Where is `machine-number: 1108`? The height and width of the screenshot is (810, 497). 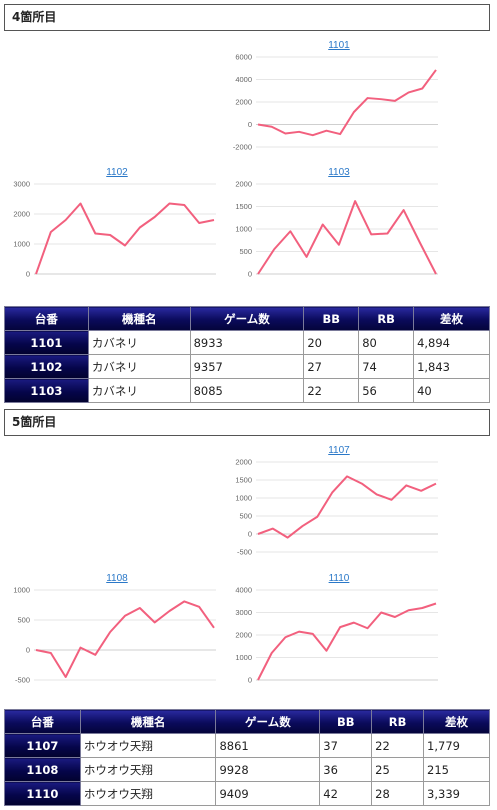
machine-number: 1108 is located at coordinates (42, 769).